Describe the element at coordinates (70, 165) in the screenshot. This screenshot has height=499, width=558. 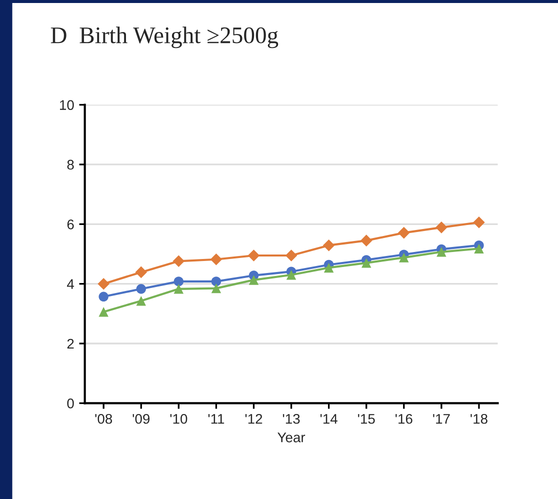
I see `y-tick-label: 8` at that location.